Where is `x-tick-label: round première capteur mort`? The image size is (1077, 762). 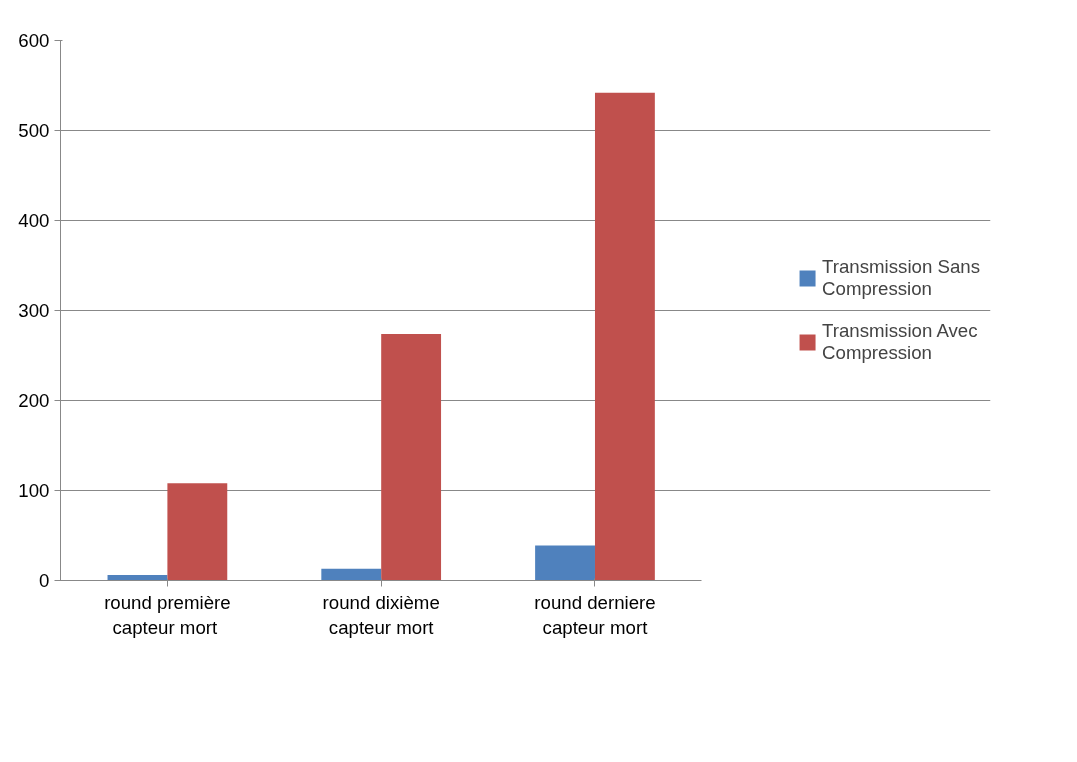 x-tick-label: round première capteur mort is located at coordinates (167, 614).